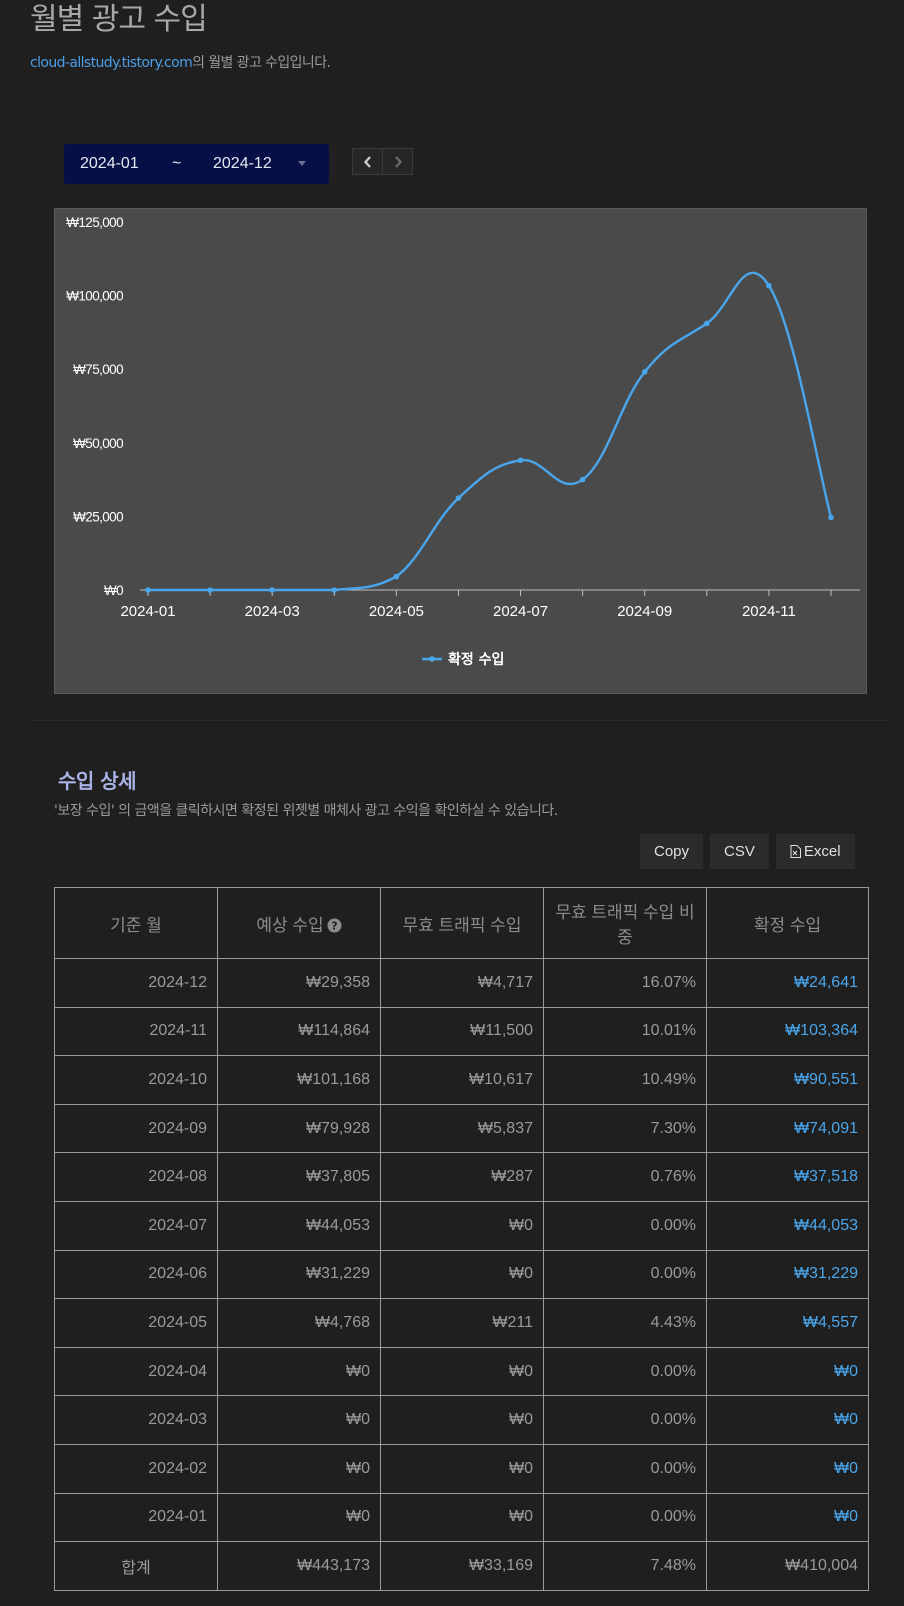 The height and width of the screenshot is (1606, 904). What do you see at coordinates (136, 1420) in the screenshot?
I see `cell-month: 2024-03` at bounding box center [136, 1420].